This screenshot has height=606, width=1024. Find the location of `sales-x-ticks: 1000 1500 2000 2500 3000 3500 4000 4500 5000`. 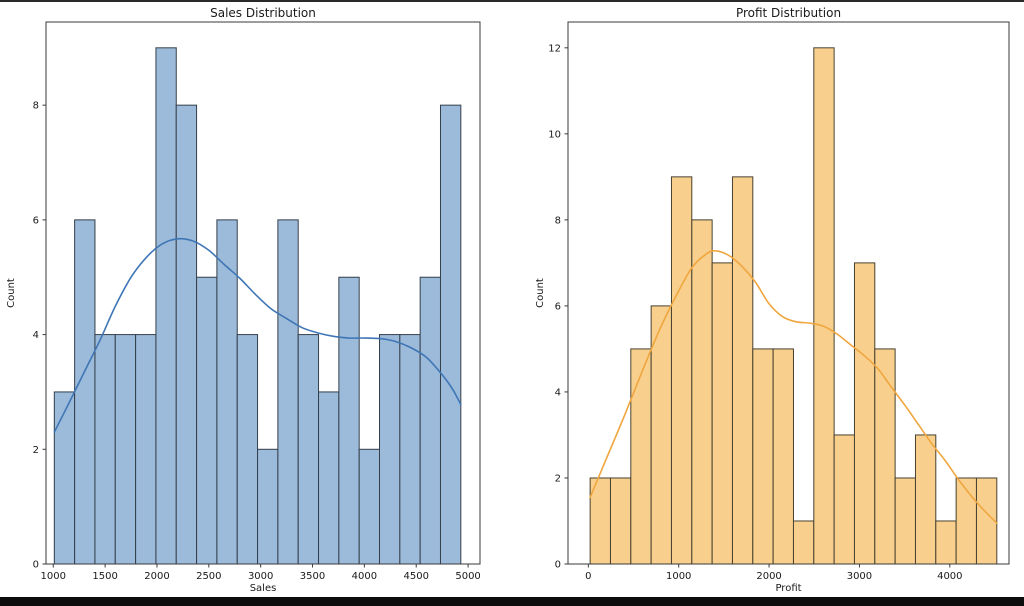

sales-x-ticks: 1000 1500 2000 2500 3000 3500 4000 4500 5000 is located at coordinates (261, 573).